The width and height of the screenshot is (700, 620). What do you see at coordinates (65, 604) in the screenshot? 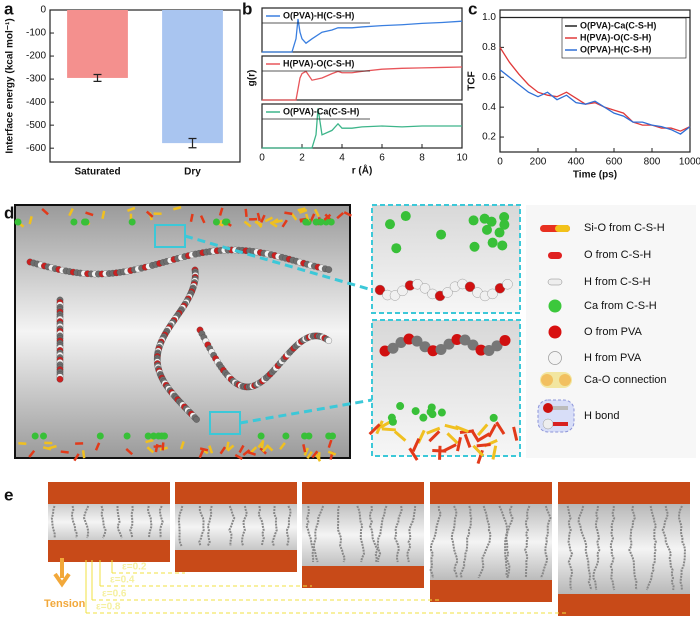
I see `tension-label: Tension` at bounding box center [65, 604].